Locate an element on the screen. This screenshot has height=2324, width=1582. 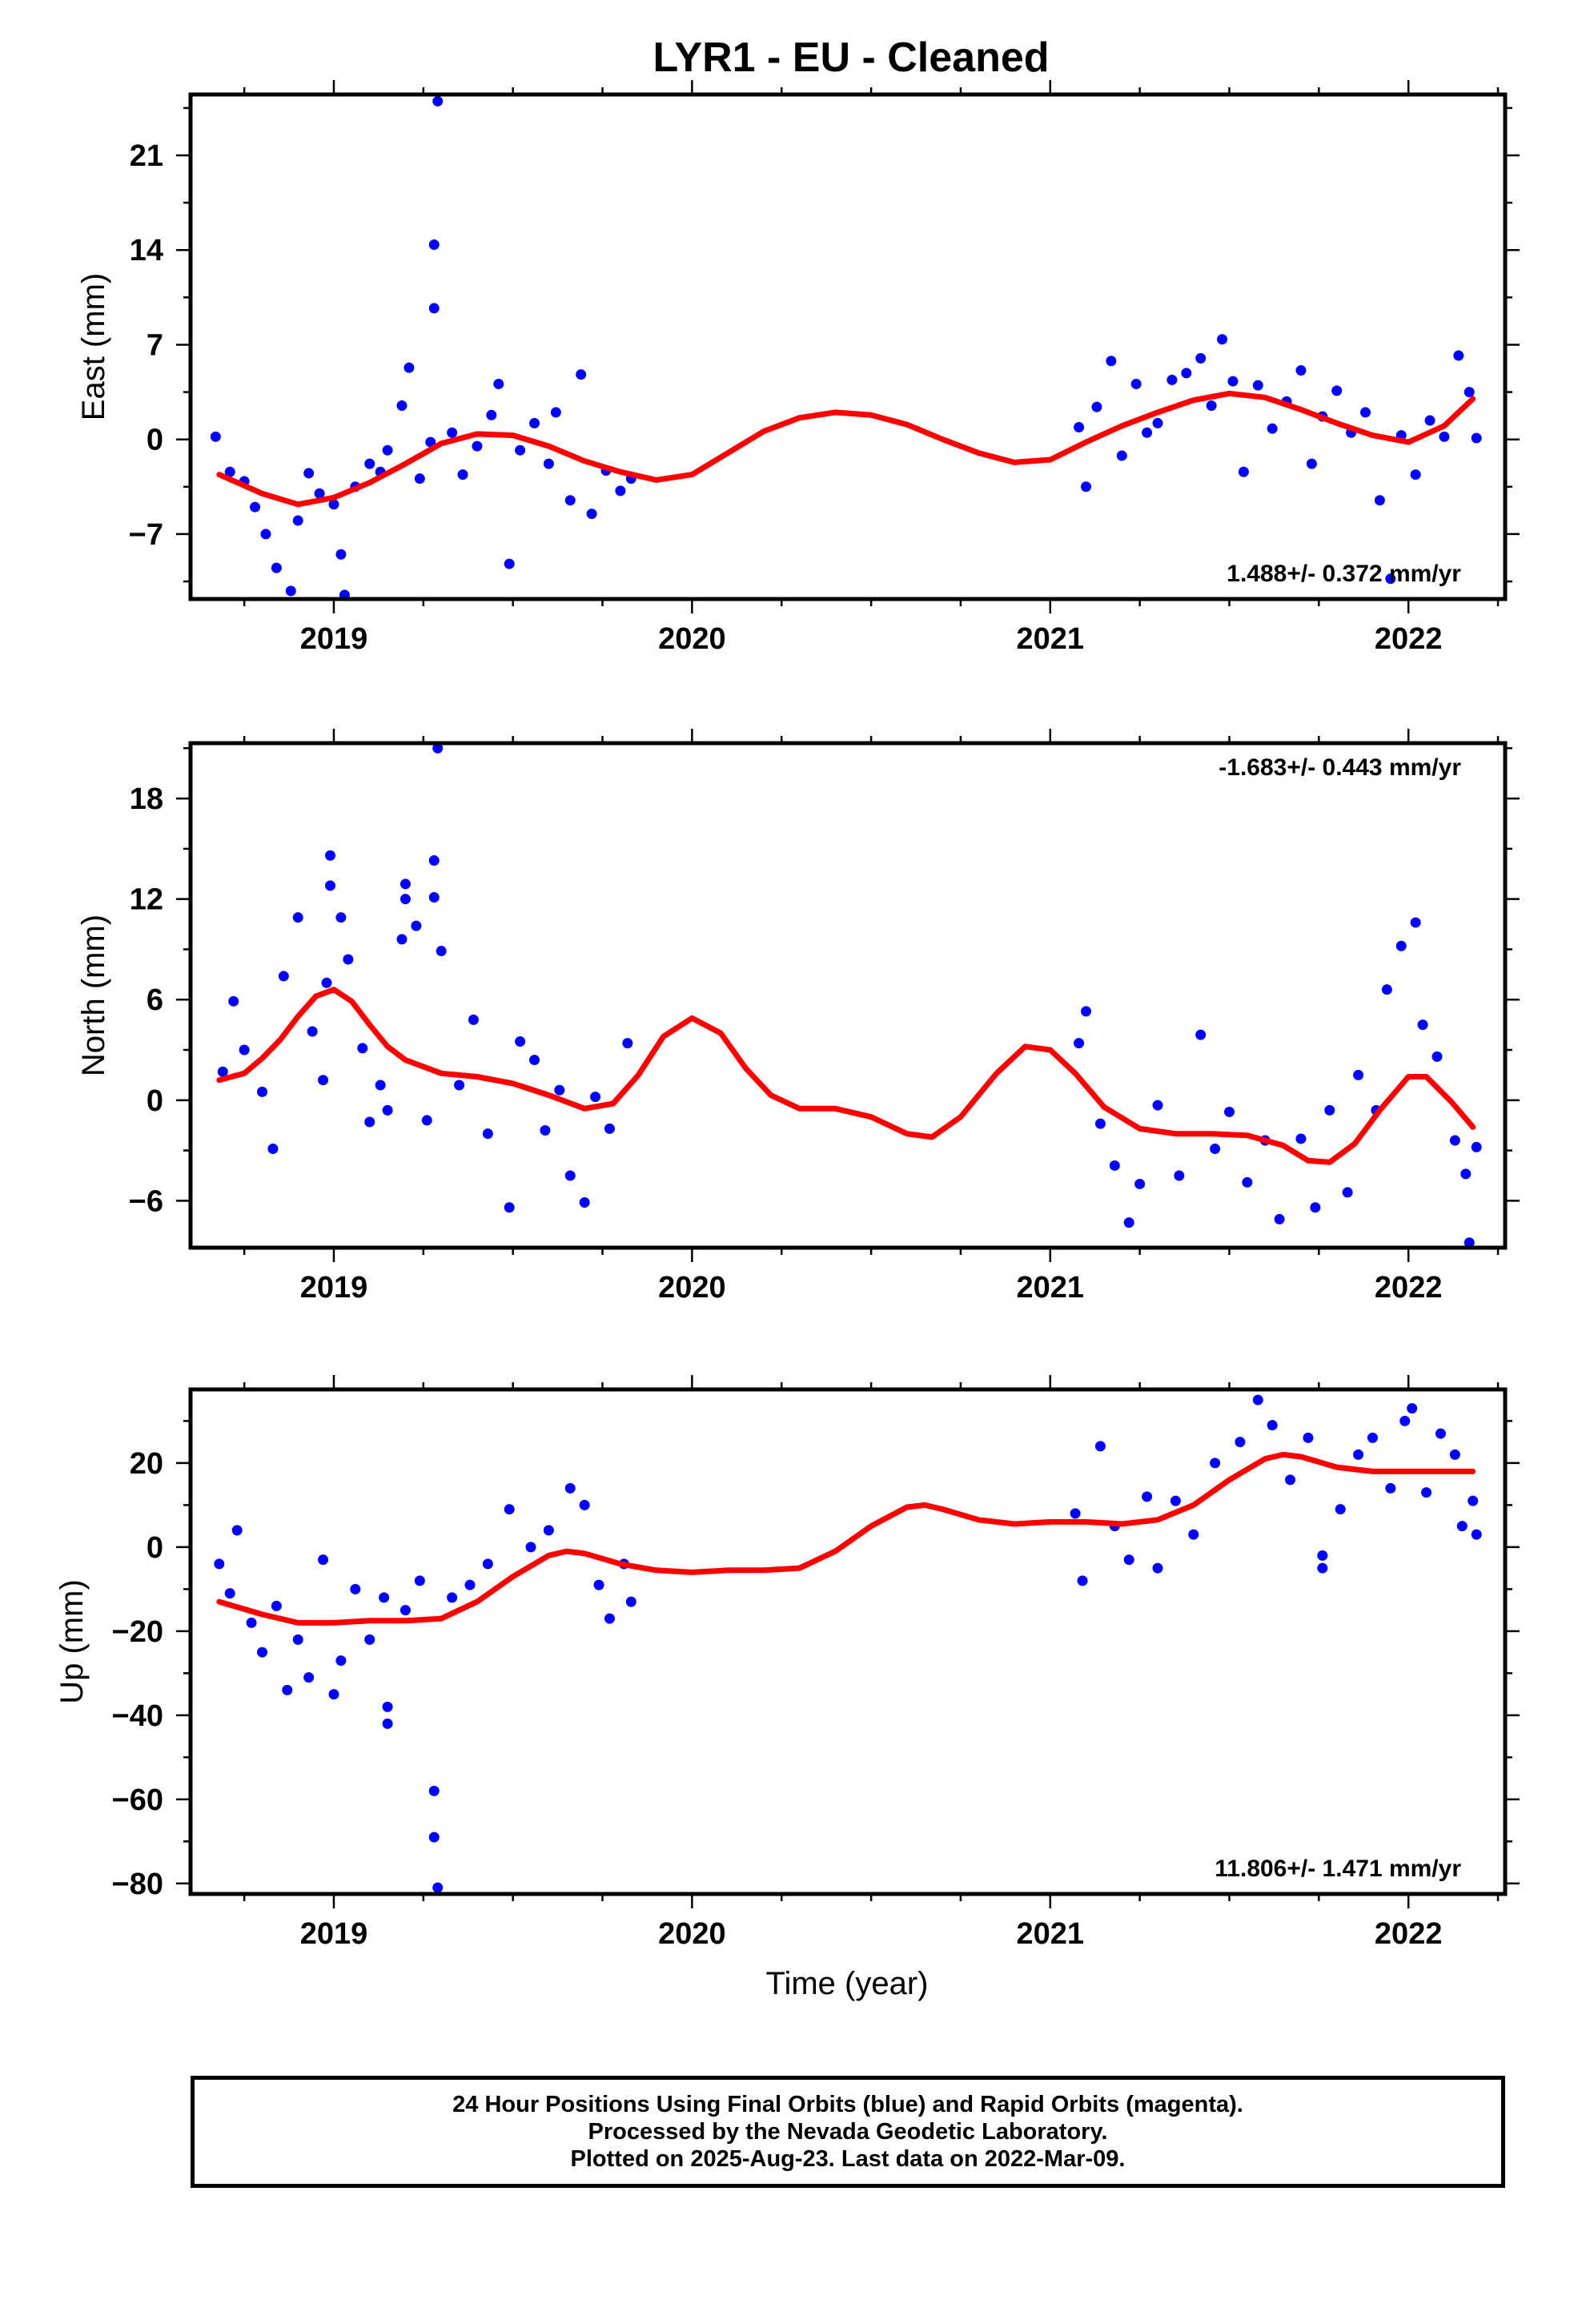
y-axis-label: Up (mm) is located at coordinates (72, 1642).